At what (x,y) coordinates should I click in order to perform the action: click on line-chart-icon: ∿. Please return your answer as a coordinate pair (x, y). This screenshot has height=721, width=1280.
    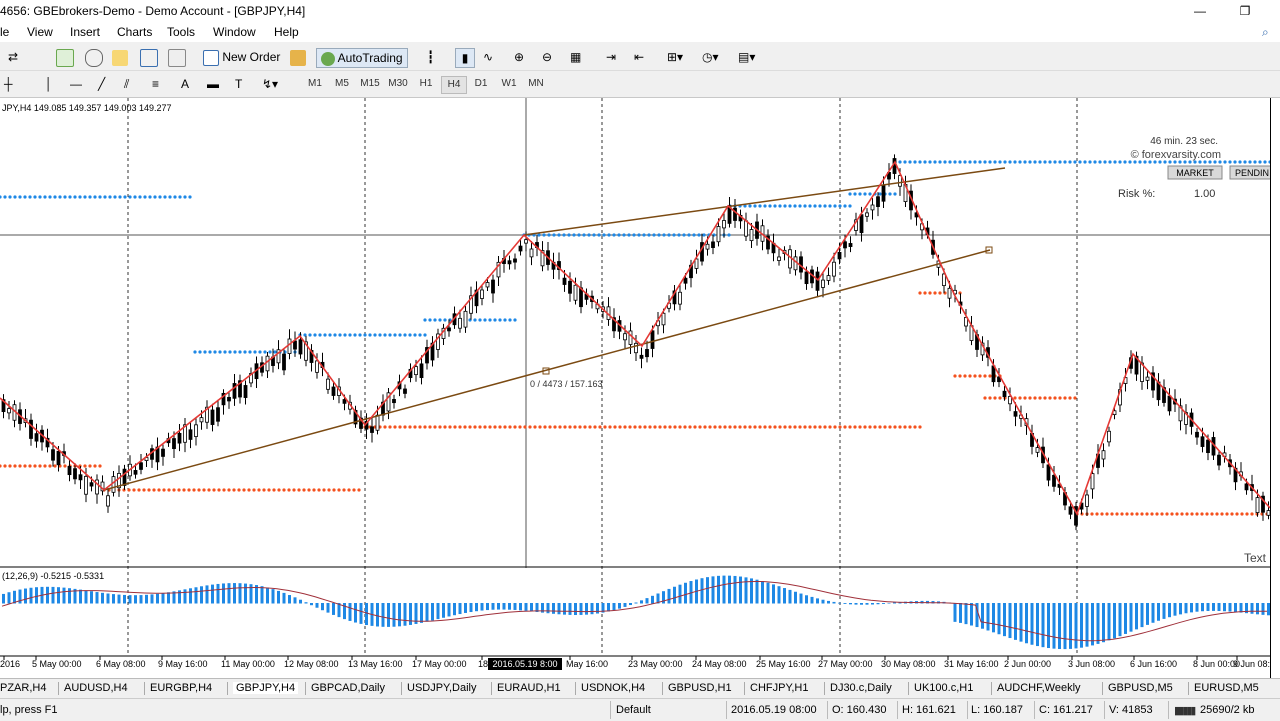
    Looking at the image, I should click on (488, 57).